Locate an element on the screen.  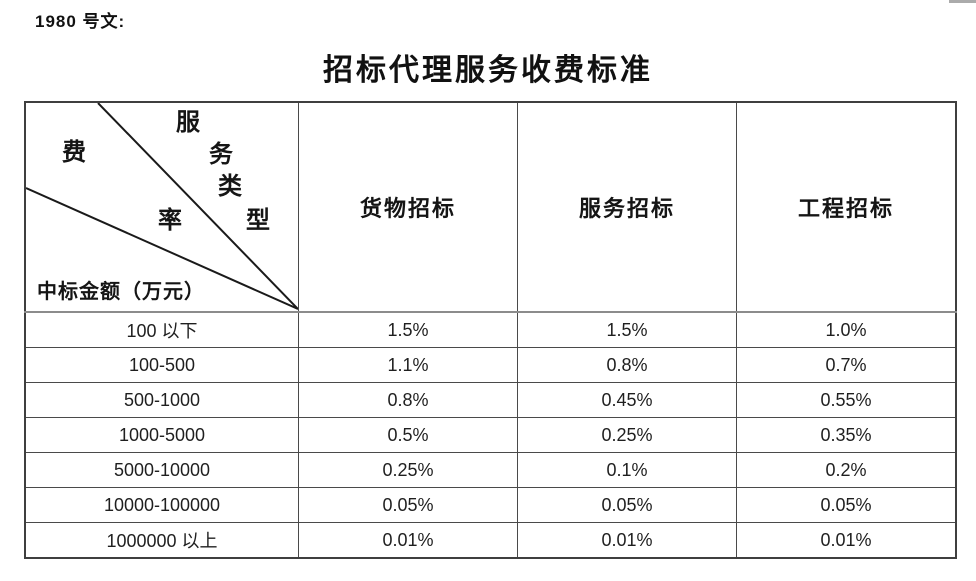
works-rate-cell: 0.05% is located at coordinates (846, 505).